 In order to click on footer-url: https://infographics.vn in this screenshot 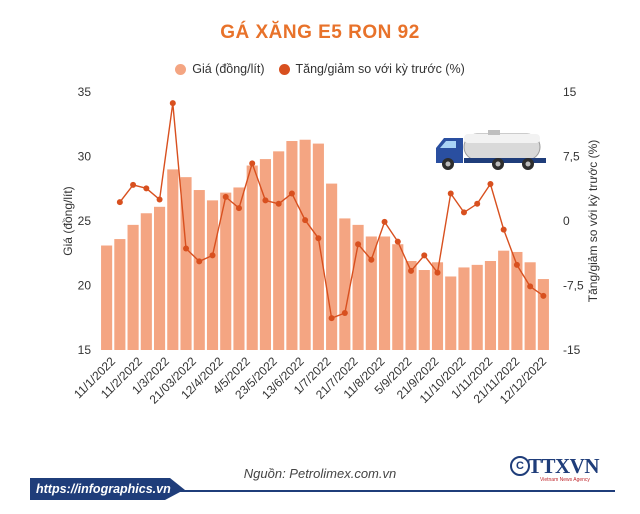, I will do `click(103, 489)`.